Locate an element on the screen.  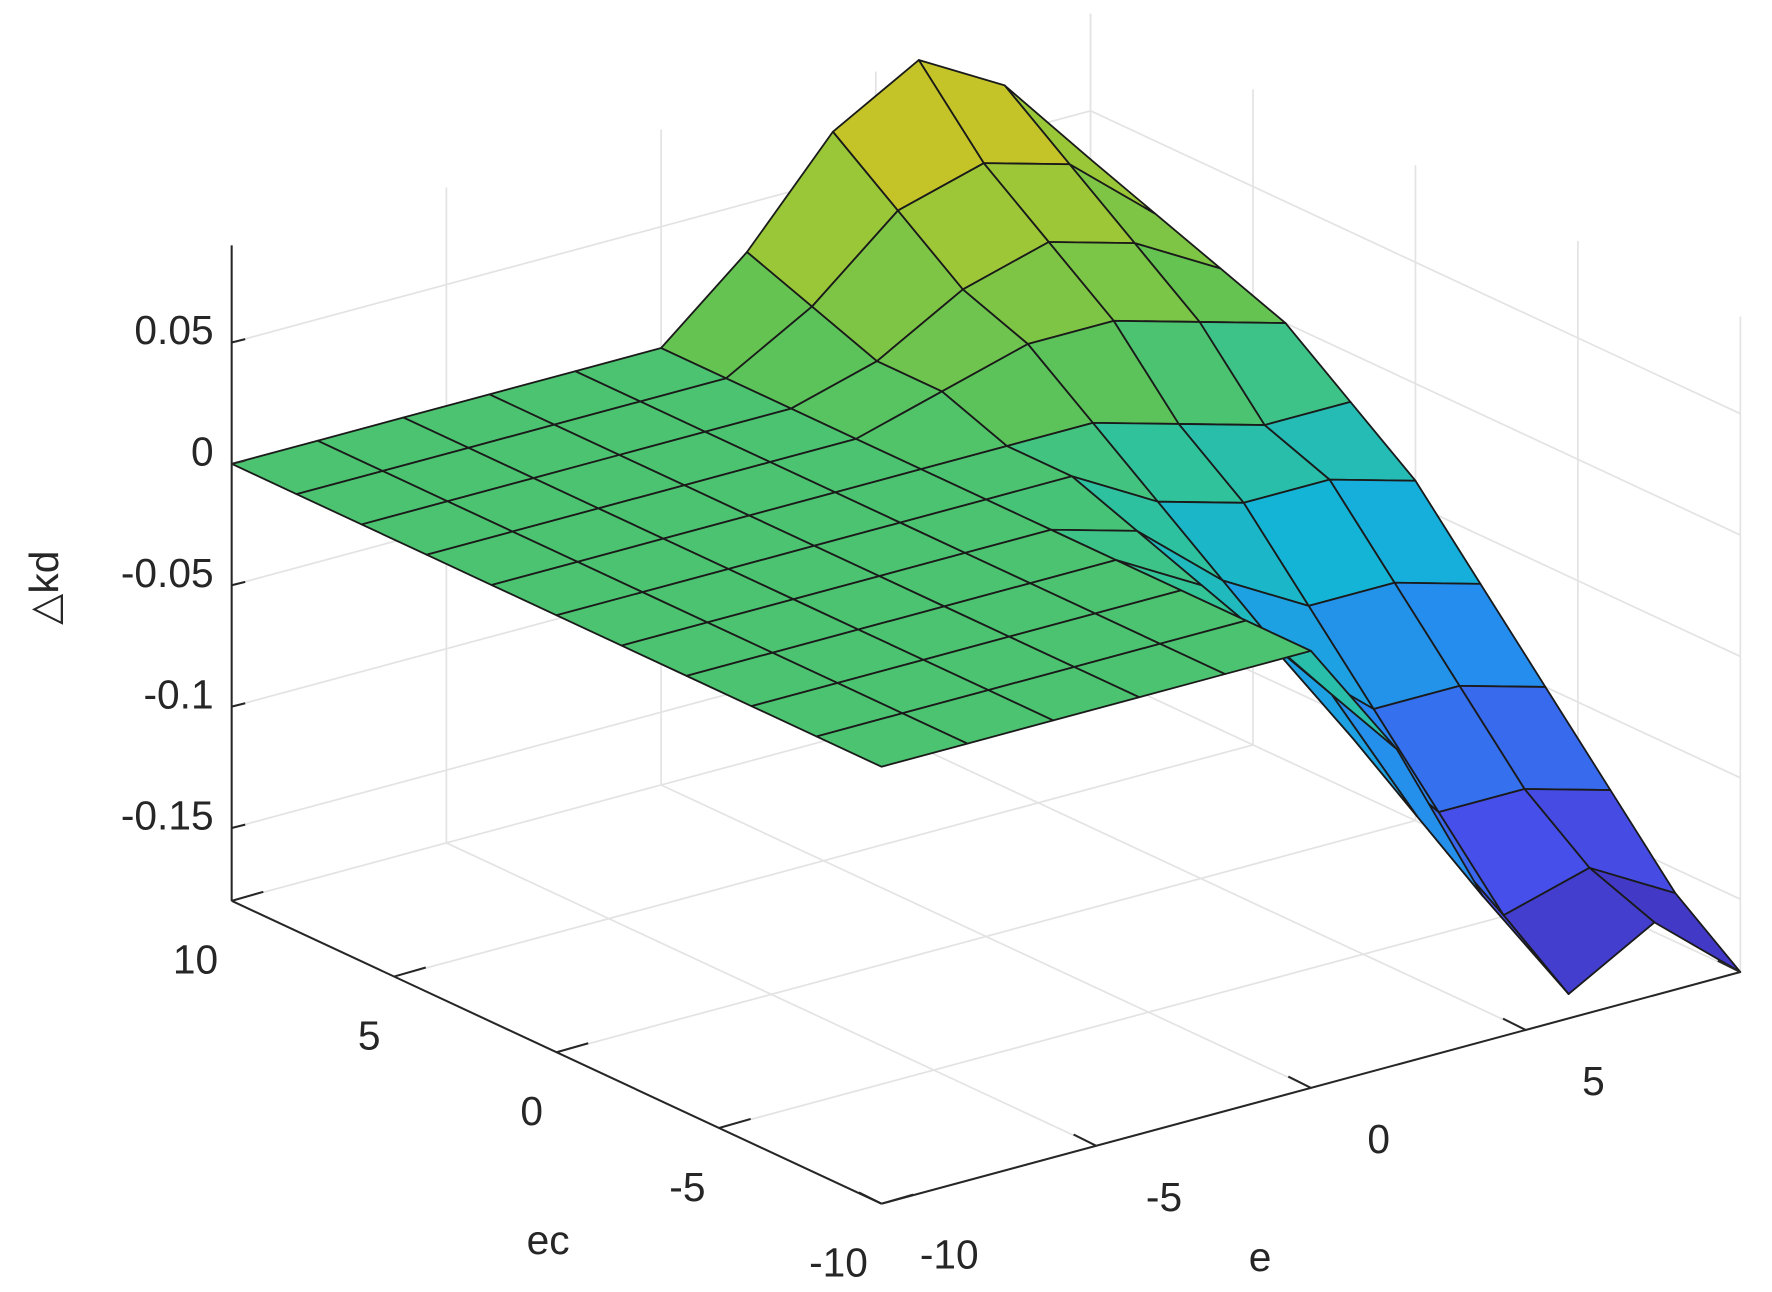
y-axis is located at coordinates (556, 1052).